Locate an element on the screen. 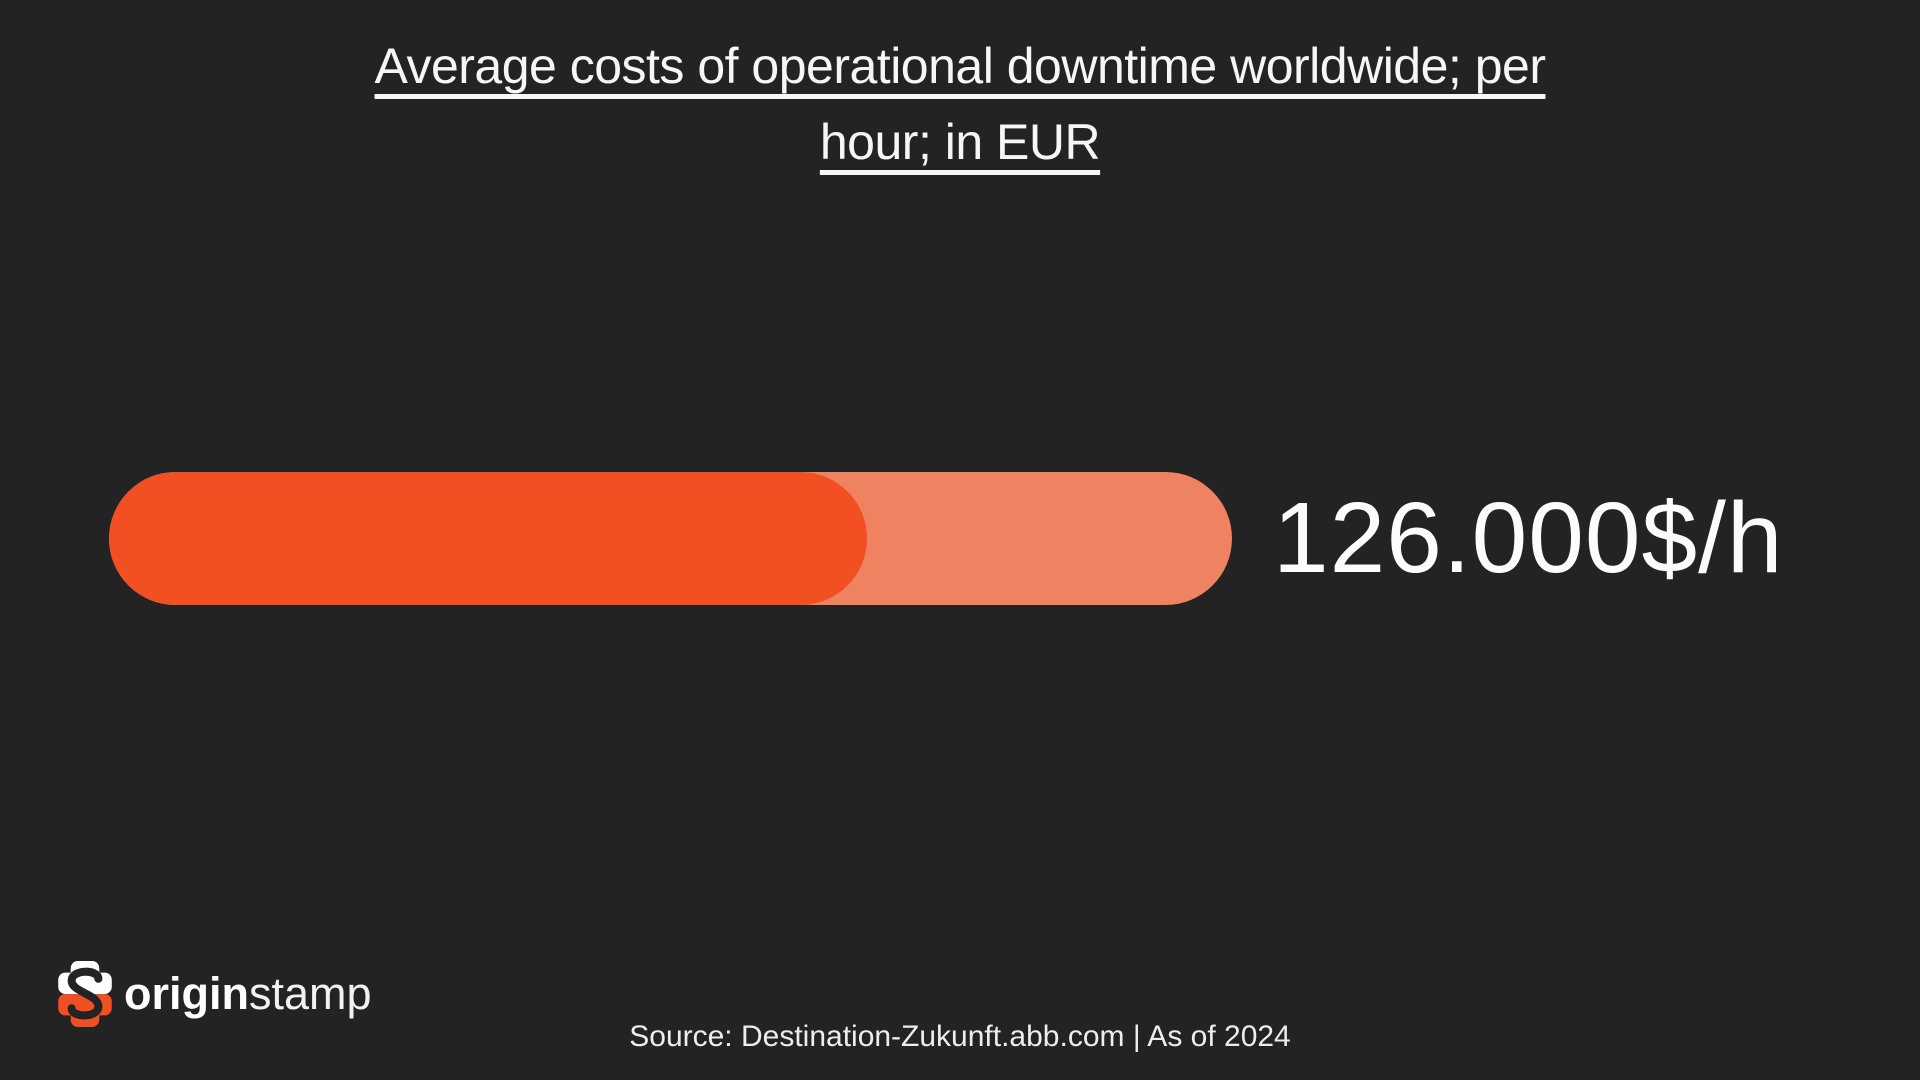 The width and height of the screenshot is (1920, 1080). bar-fill is located at coordinates (488, 538).